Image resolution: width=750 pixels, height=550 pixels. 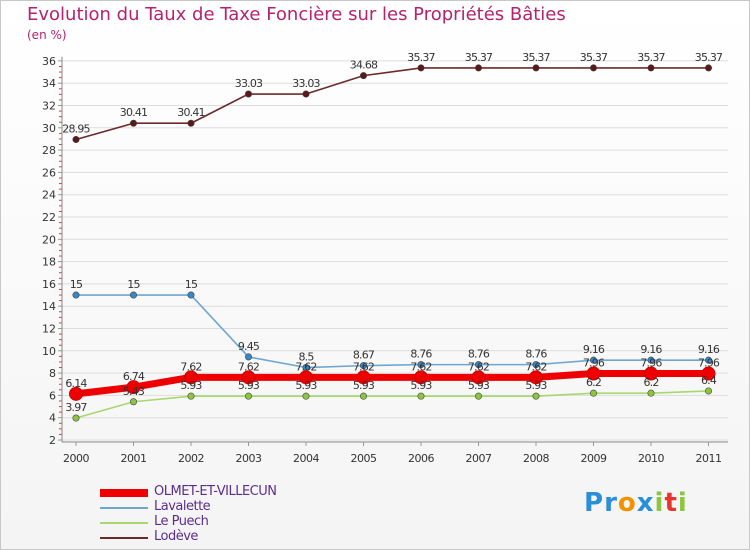 I want to click on series-line-le-puech, so click(x=392, y=404).